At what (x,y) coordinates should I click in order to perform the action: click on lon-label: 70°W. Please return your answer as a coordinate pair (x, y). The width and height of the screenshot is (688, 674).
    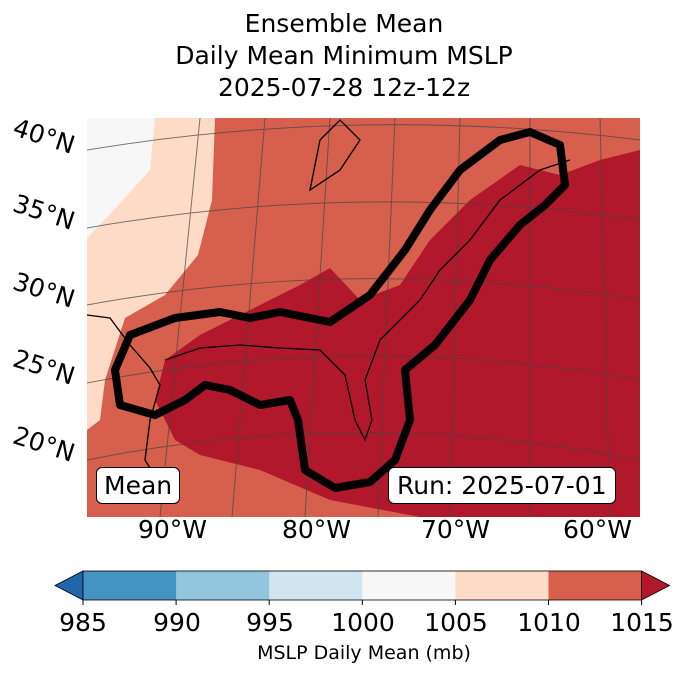
    Looking at the image, I should click on (456, 529).